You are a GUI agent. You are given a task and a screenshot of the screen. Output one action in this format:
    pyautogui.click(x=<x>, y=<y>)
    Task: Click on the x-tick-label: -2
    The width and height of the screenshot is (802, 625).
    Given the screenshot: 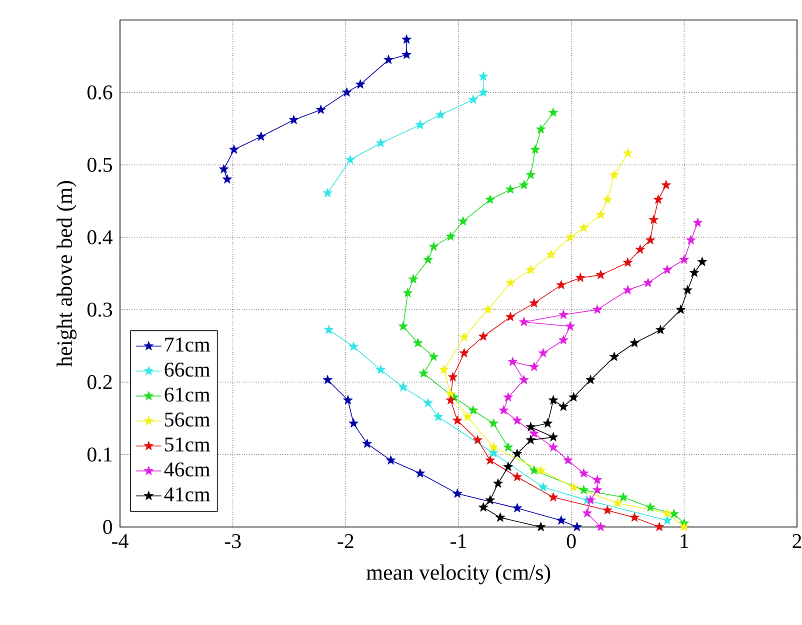 What is the action you would take?
    pyautogui.click(x=346, y=541)
    